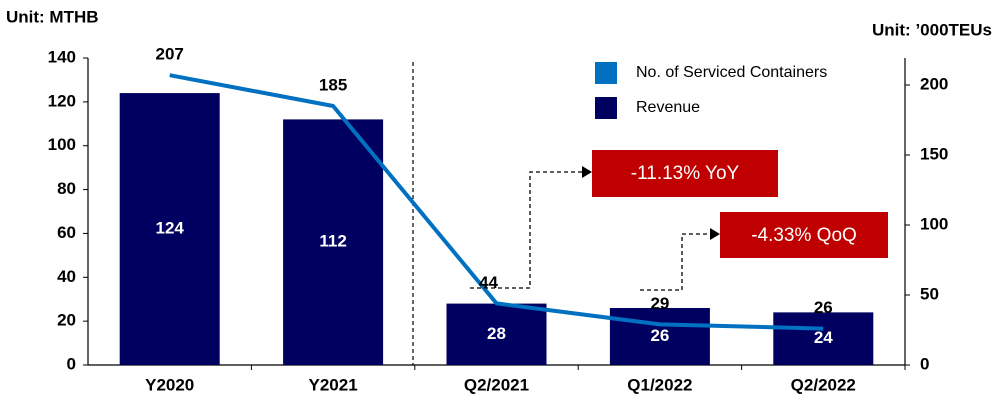 This screenshot has height=401, width=1000. What do you see at coordinates (823, 307) in the screenshot?
I see `line-value-label: 26` at bounding box center [823, 307].